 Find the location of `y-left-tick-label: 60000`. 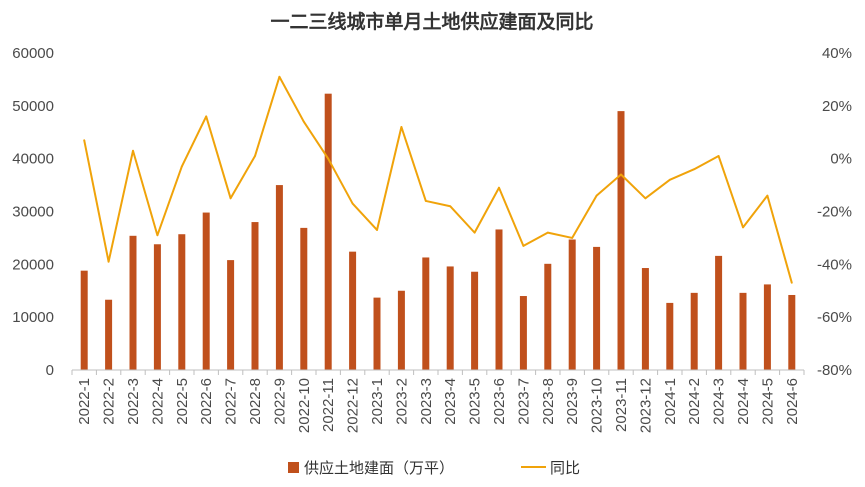

y-left-tick-label: 60000 is located at coordinates (33, 53).